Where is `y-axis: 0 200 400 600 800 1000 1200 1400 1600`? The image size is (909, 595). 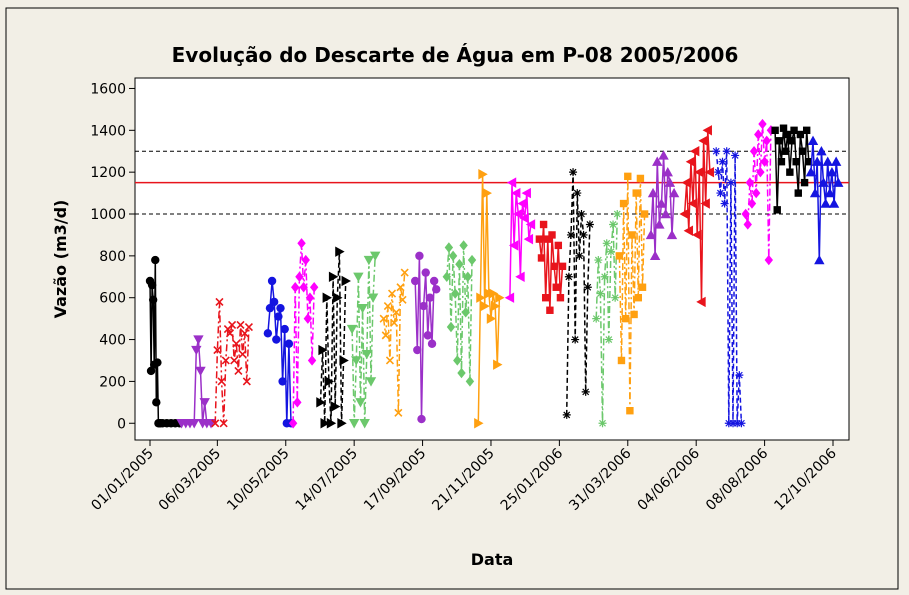 y-axis: 0 200 400 600 800 1000 1200 1400 1600 is located at coordinates (112, 256).